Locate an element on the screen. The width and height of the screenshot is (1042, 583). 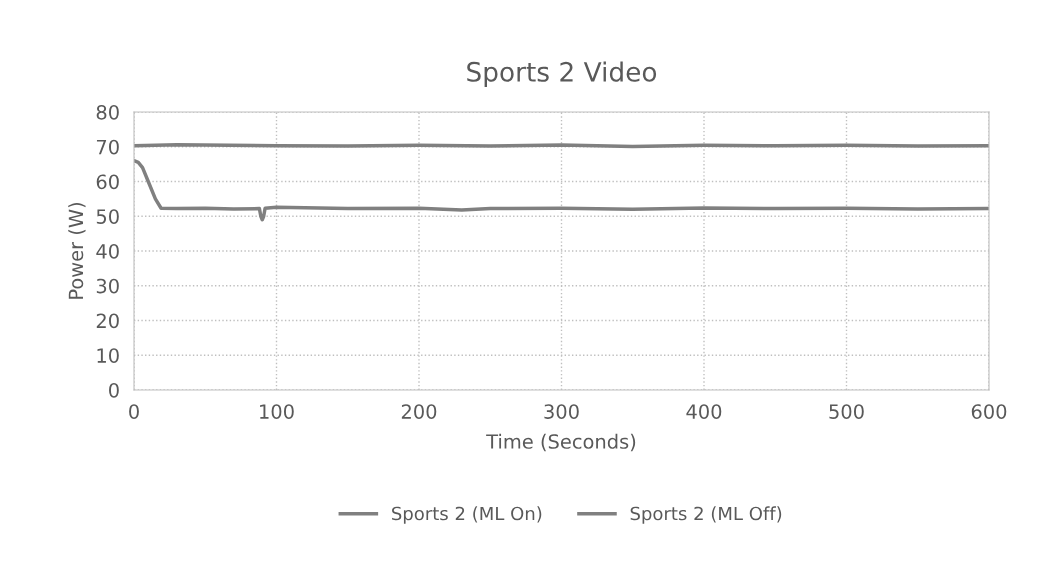
x-tick-label: 400 is located at coordinates (704, 411).